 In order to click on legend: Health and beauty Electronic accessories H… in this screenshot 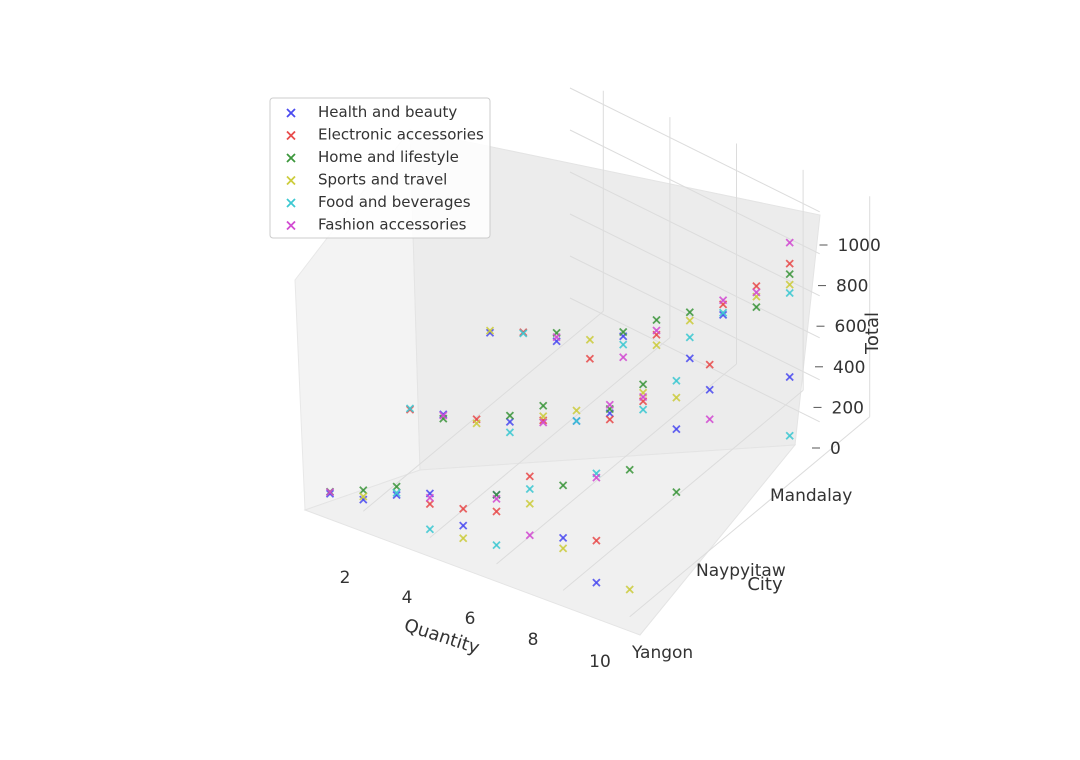, I will do `click(380, 168)`.